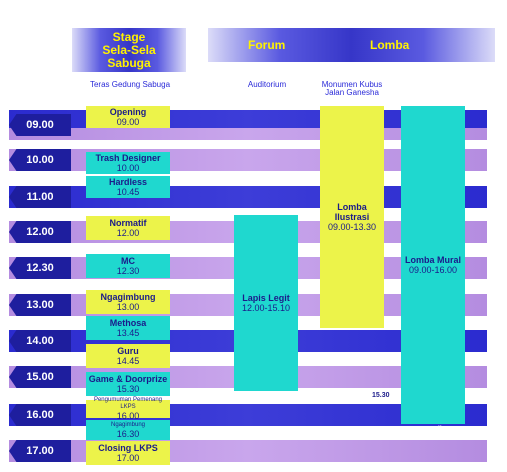 This screenshot has width=507, height=472. What do you see at coordinates (128, 182) in the screenshot?
I see `event-name: Hardless` at bounding box center [128, 182].